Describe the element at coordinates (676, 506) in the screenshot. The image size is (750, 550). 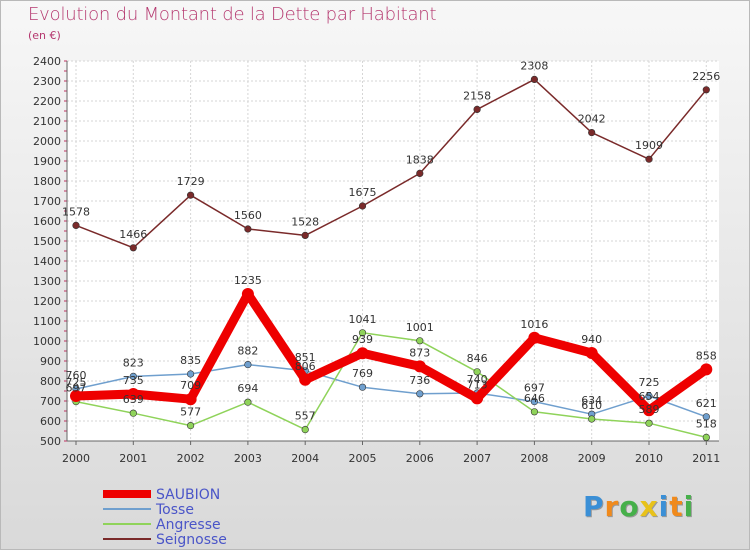
I see `logo-letter: t` at that location.